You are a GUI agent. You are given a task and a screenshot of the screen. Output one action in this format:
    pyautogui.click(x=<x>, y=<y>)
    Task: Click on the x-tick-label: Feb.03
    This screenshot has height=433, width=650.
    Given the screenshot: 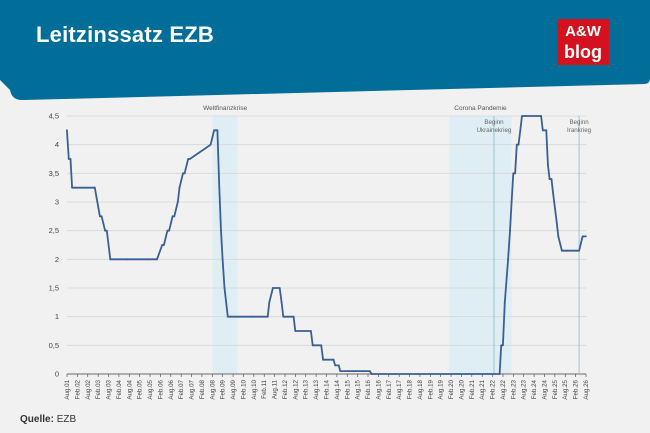 What is the action you would take?
    pyautogui.click(x=98, y=389)
    